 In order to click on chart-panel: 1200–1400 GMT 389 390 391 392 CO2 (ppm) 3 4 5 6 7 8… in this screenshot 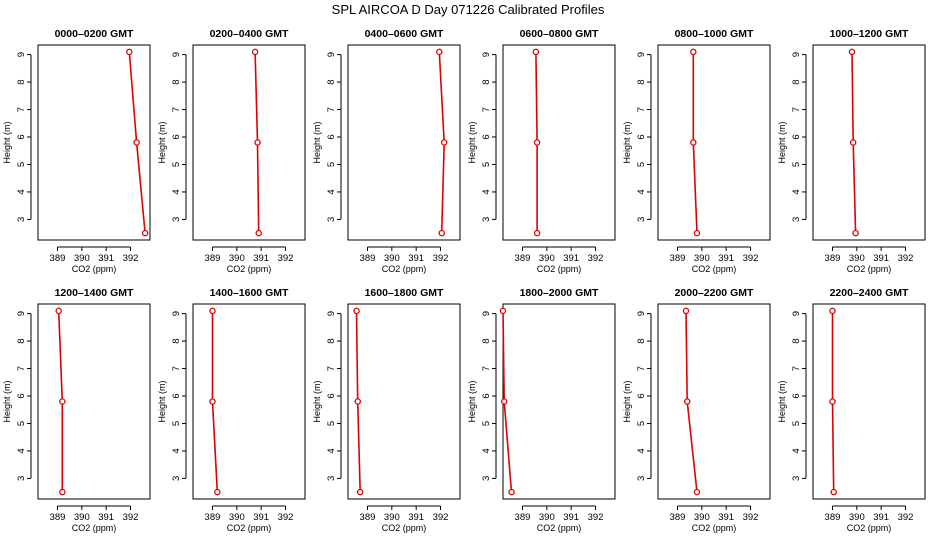, I will do `click(76, 410)`.